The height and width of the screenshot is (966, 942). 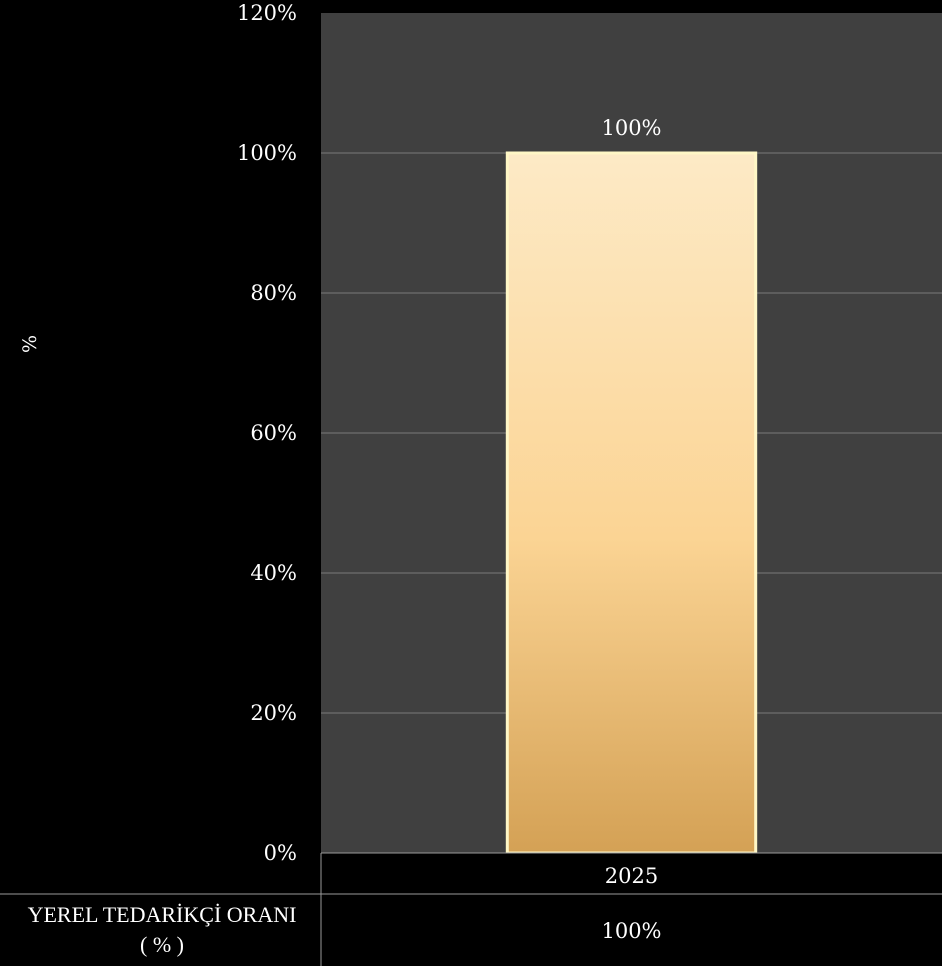 What do you see at coordinates (280, 853) in the screenshot?
I see `y-tick-label: 0%` at bounding box center [280, 853].